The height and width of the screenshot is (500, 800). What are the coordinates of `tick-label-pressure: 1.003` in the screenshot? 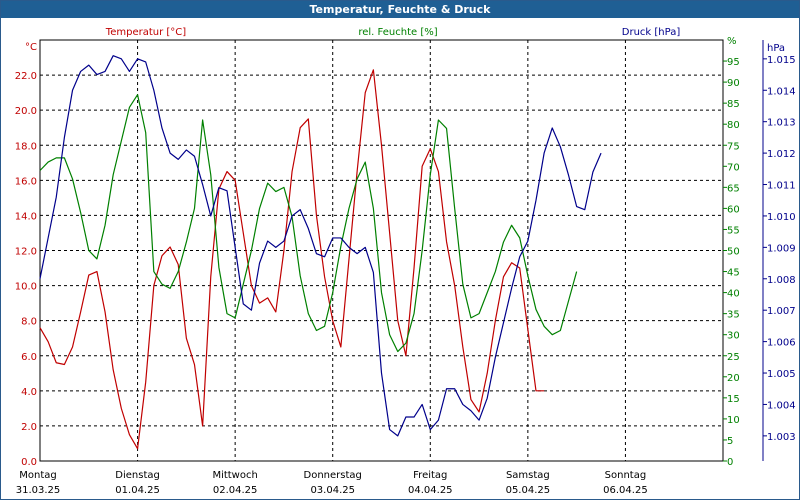 It's located at (781, 437).